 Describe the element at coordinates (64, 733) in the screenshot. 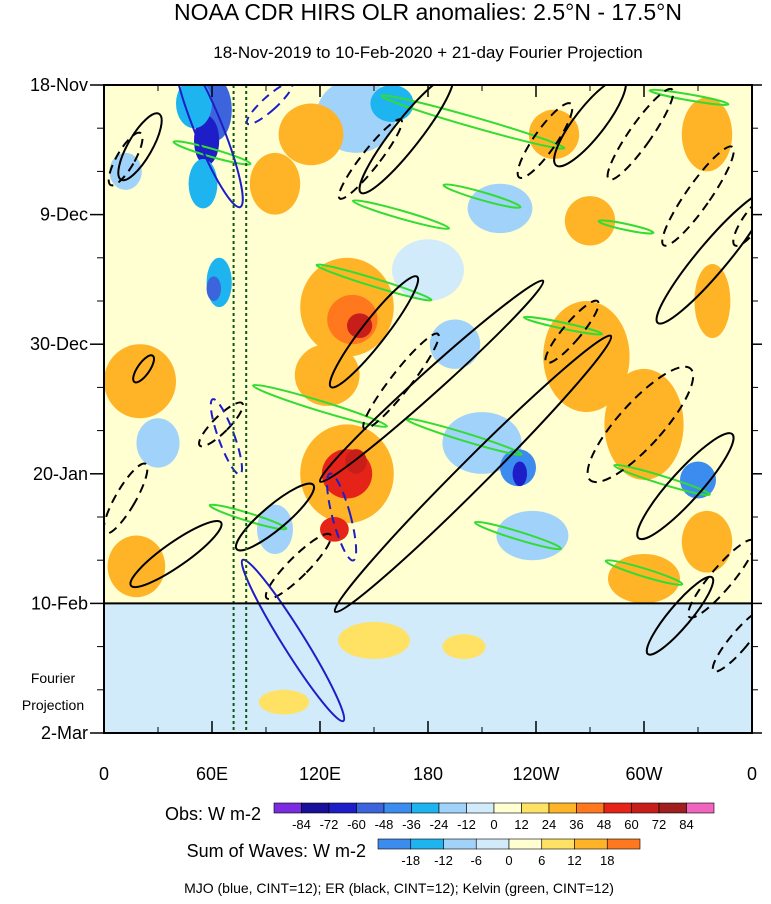

I see `y-tick-label: 2-Mar` at that location.